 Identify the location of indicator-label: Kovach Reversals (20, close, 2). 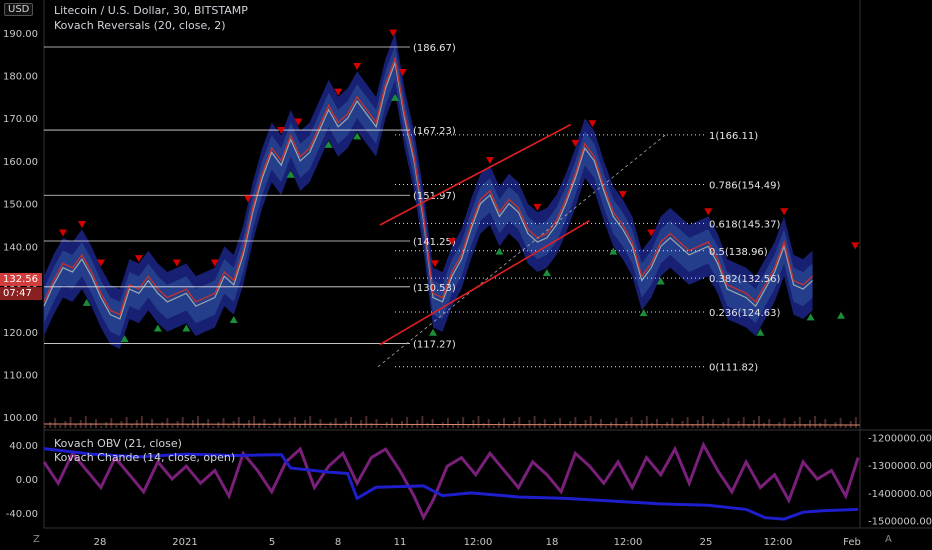
(140, 25).